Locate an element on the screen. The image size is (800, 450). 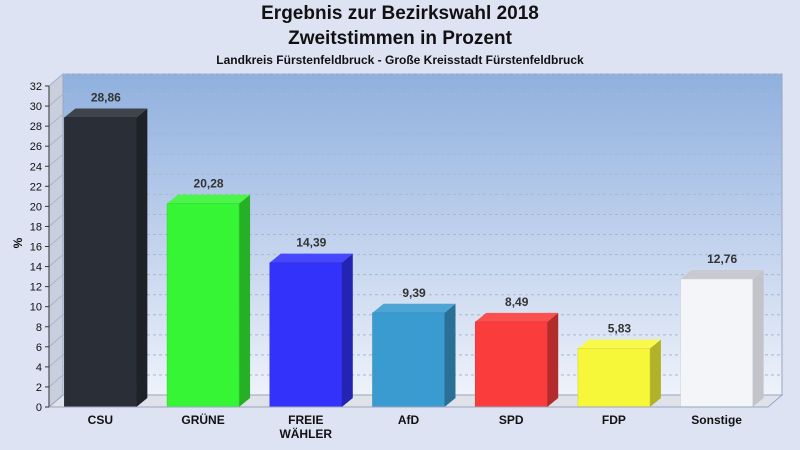
y-tick-label: 22 is located at coordinates (36, 187).